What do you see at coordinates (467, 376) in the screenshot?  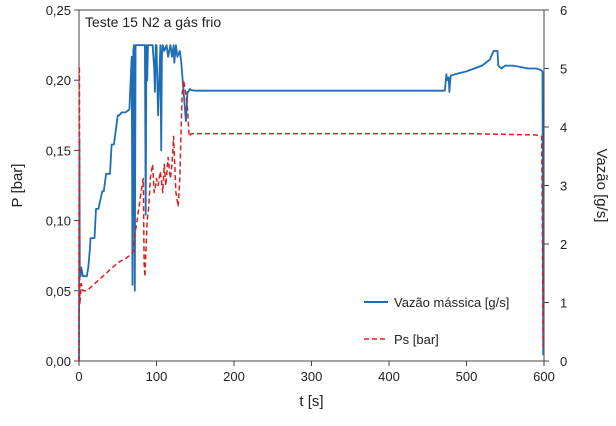 I see `x-tick-label: 500` at bounding box center [467, 376].